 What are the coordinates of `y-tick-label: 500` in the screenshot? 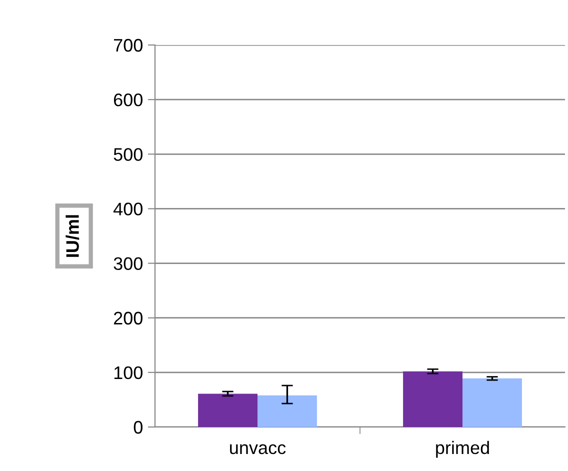 It's located at (128, 154).